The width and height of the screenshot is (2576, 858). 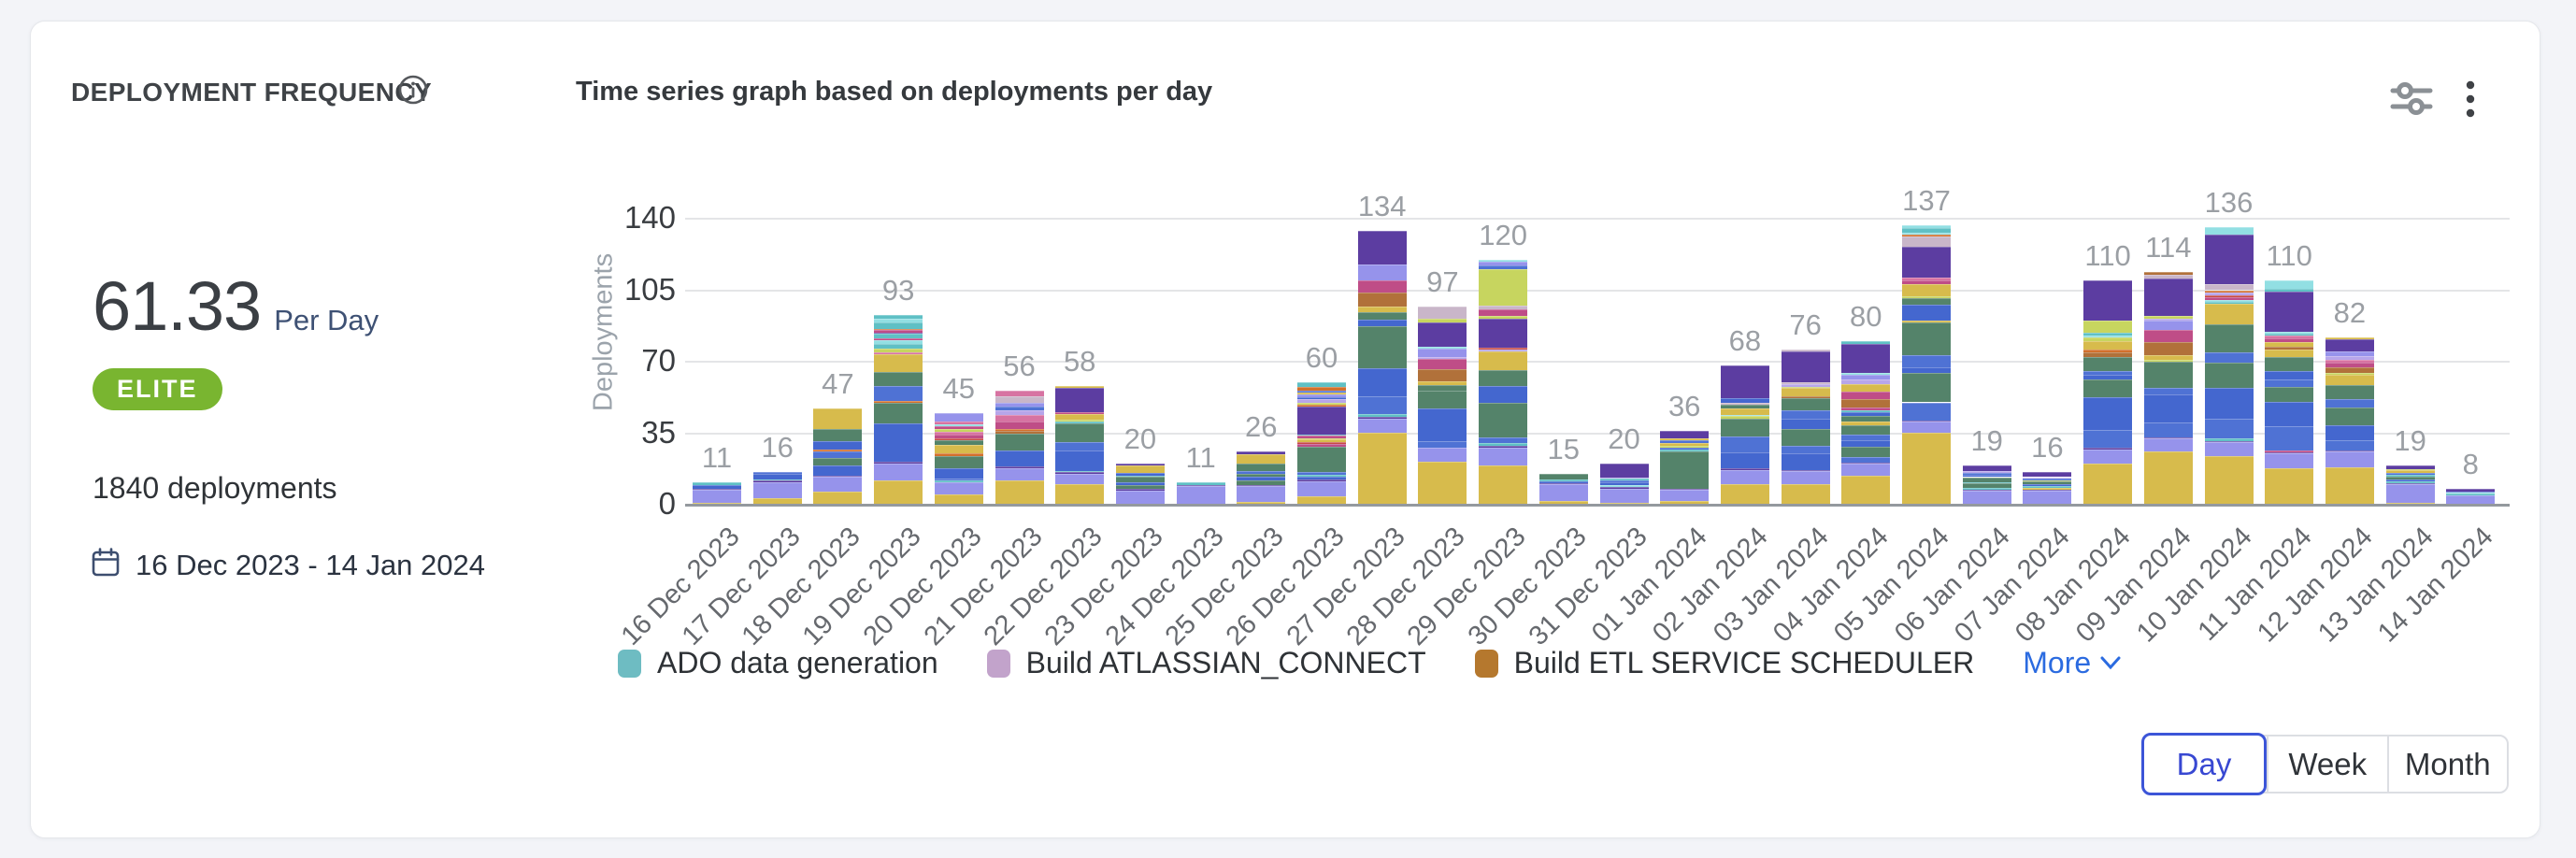 I want to click on bar-10 Jan 2024, so click(x=2229, y=366).